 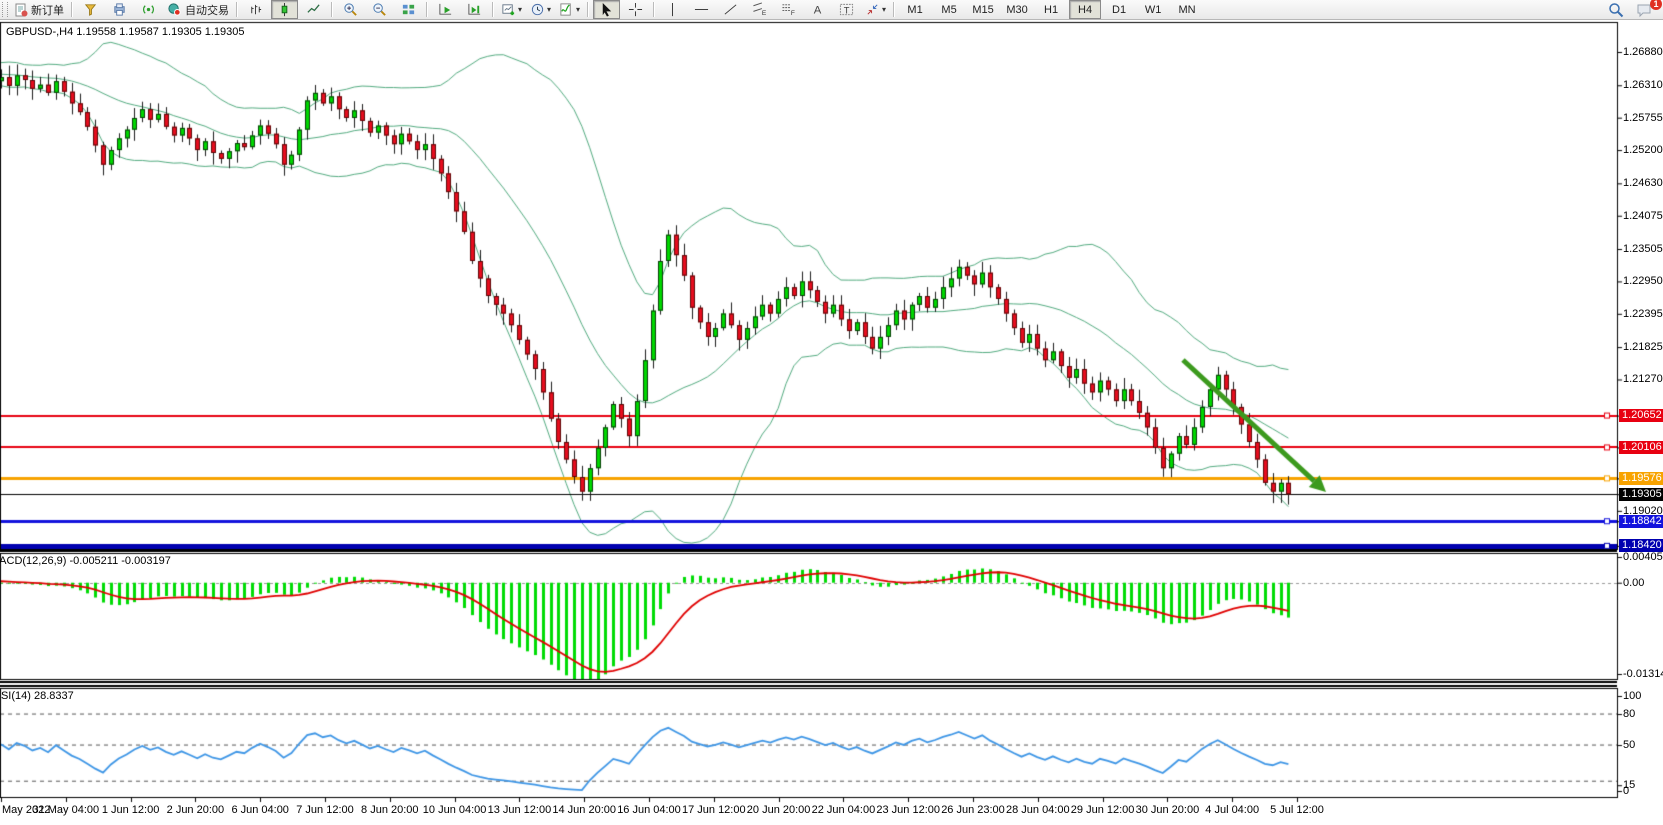 I want to click on level-price-tag: 1.18420, so click(x=1641, y=546).